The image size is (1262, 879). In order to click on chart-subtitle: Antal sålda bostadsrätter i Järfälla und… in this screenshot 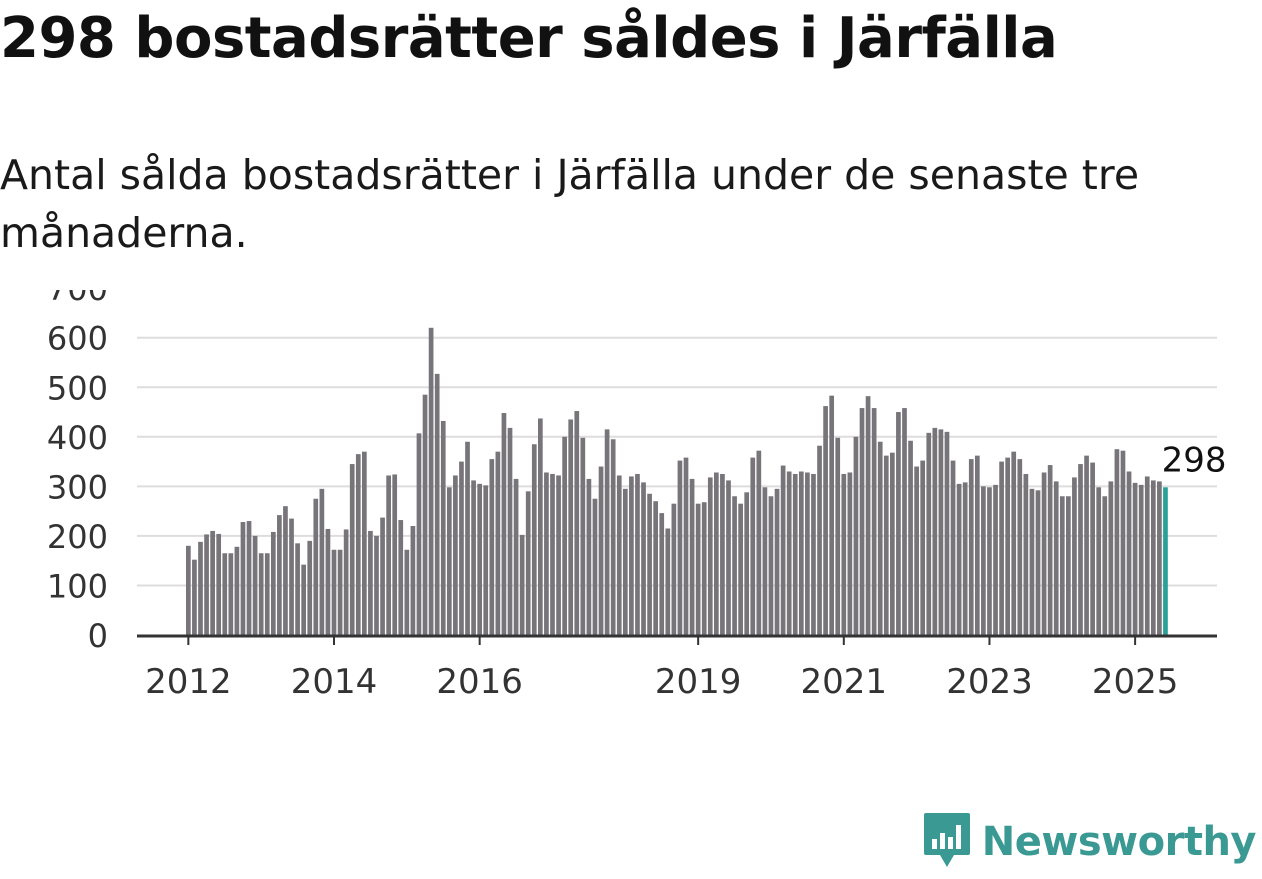, I will do `click(570, 204)`.